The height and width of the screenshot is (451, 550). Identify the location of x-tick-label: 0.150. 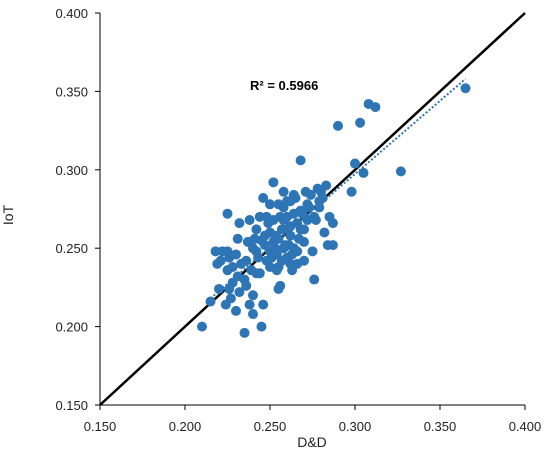
(100, 426).